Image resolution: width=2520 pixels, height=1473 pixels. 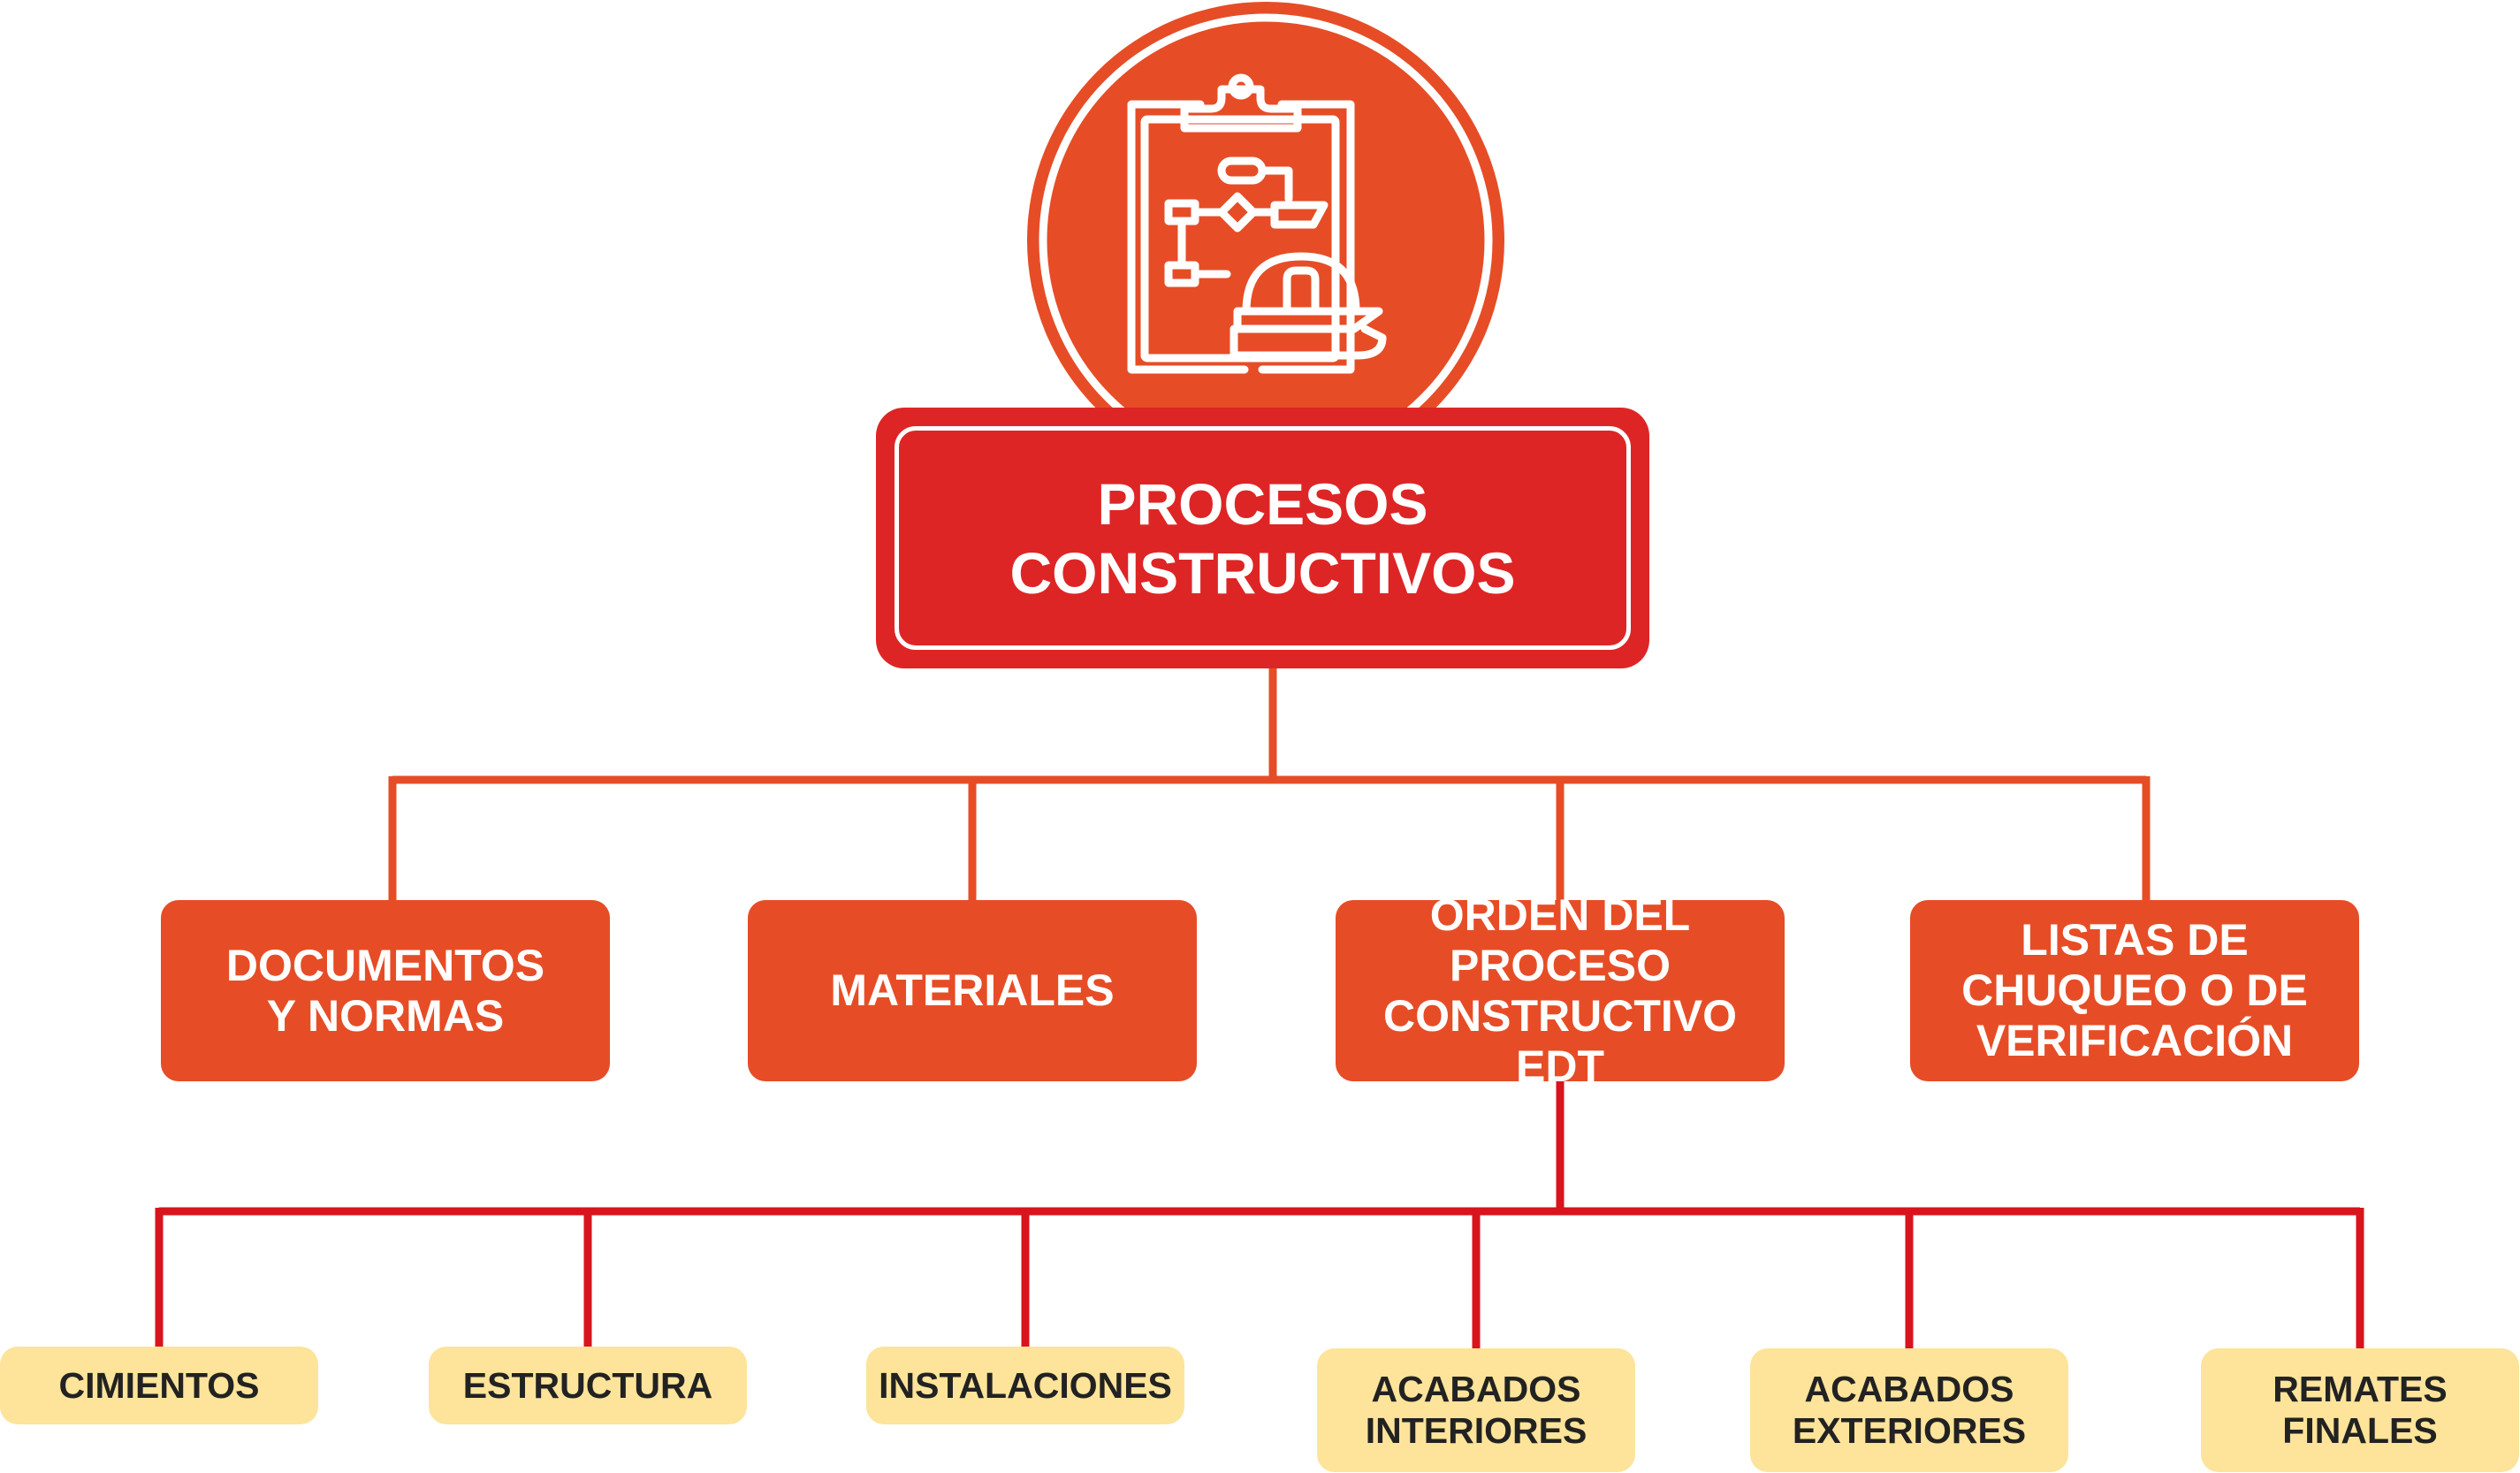 I want to click on stage-cimientos: CIMIENTOS, so click(x=159, y=1385).